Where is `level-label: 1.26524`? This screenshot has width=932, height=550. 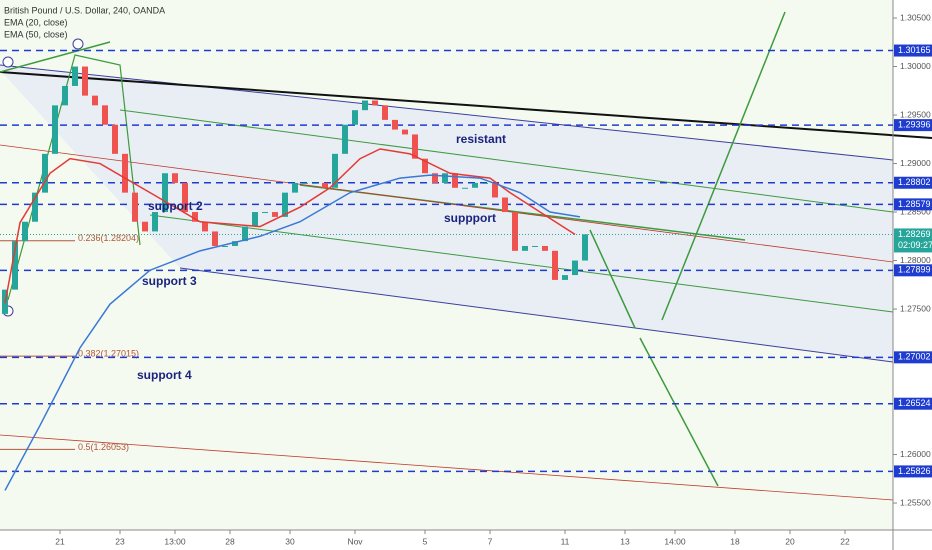
level-label: 1.26524 is located at coordinates (914, 403).